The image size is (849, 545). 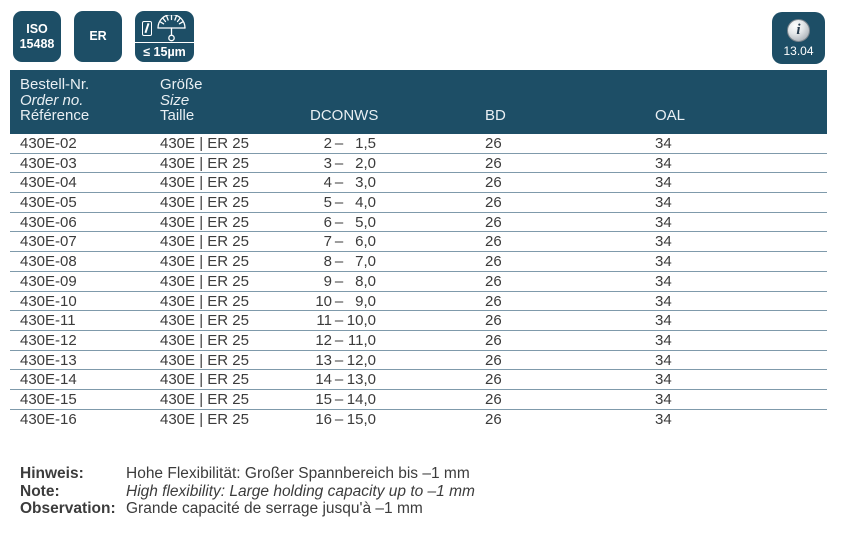 I want to click on cell-order-no: 430E-02, so click(x=48, y=143).